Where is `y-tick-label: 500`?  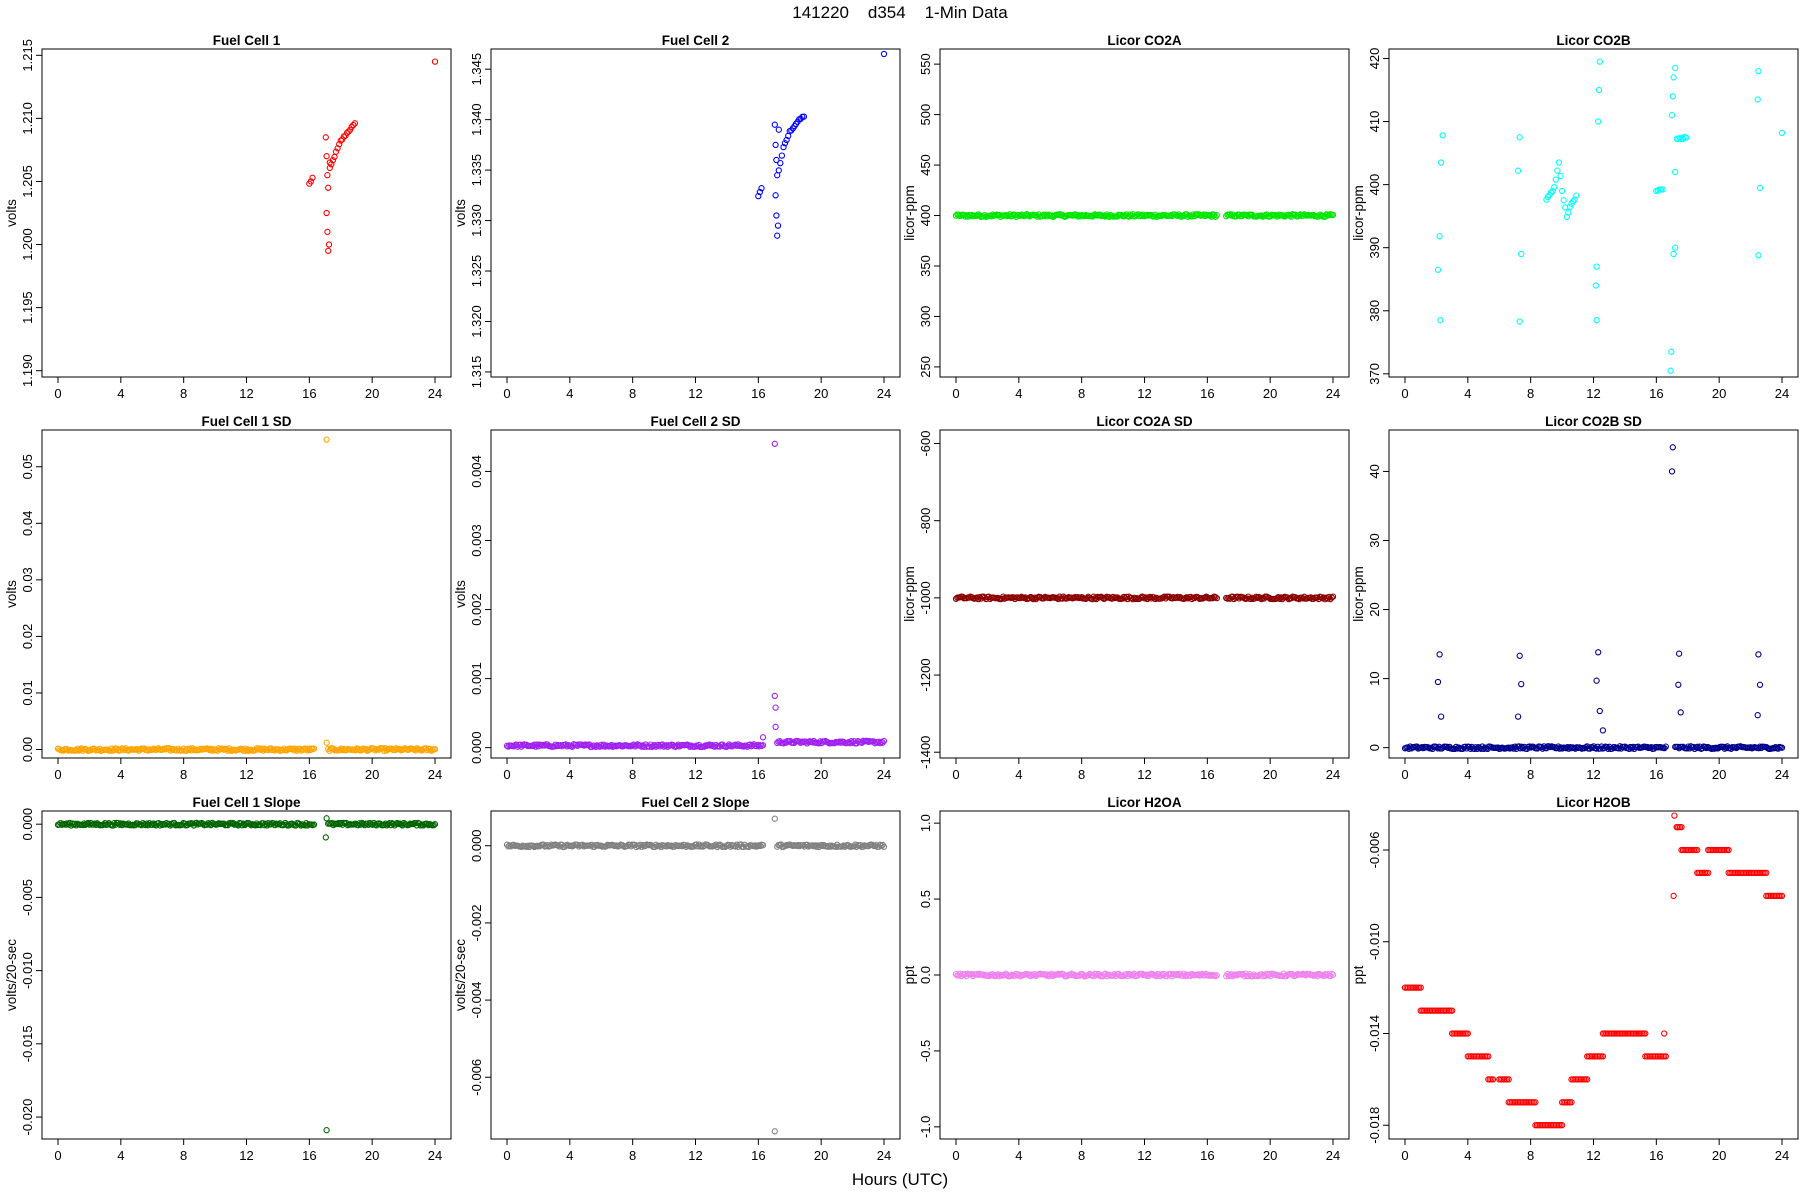
y-tick-label: 500 is located at coordinates (925, 115).